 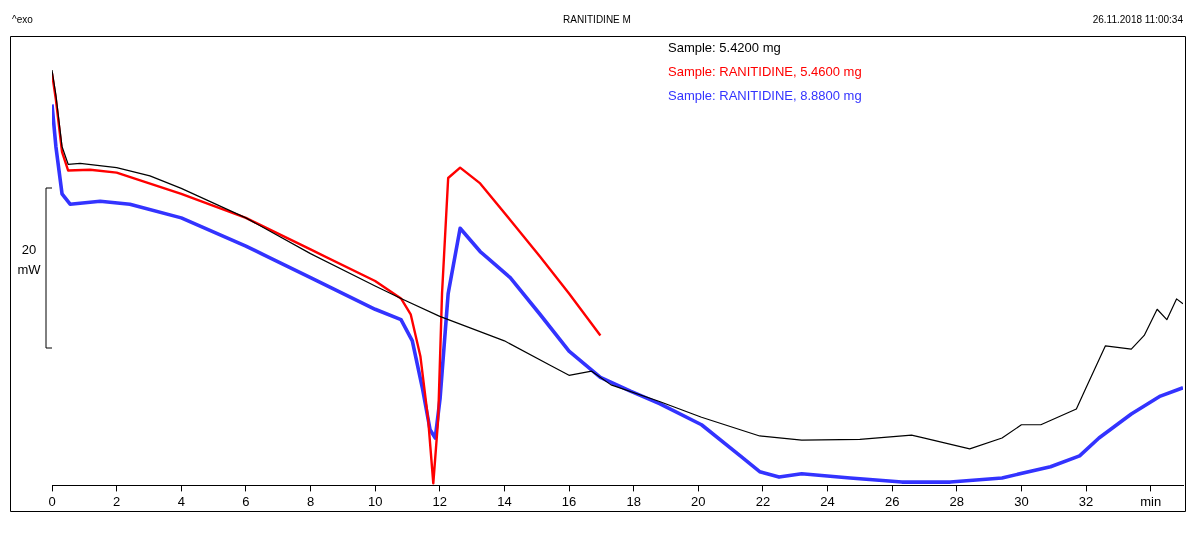 What do you see at coordinates (892, 501) in the screenshot?
I see `x-tick-label: 26` at bounding box center [892, 501].